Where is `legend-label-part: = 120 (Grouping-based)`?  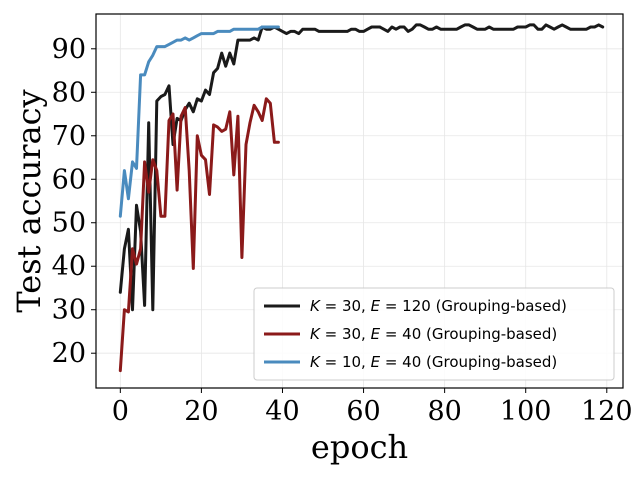 legend-label-part: = 120 (Grouping-based) is located at coordinates (473, 306).